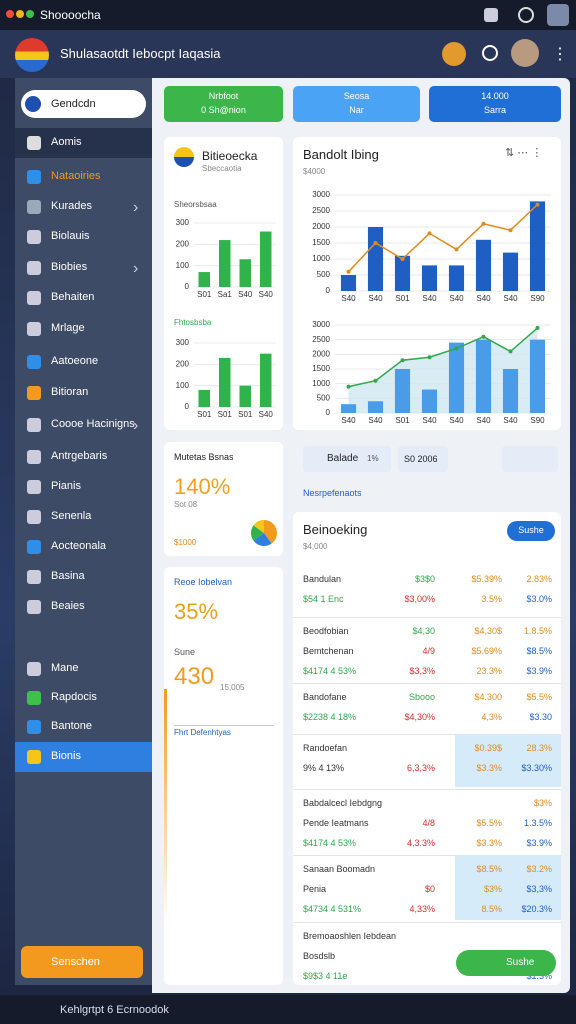 The width and height of the screenshot is (576, 1024). What do you see at coordinates (530, 459) in the screenshot?
I see `tool-chip` at bounding box center [530, 459].